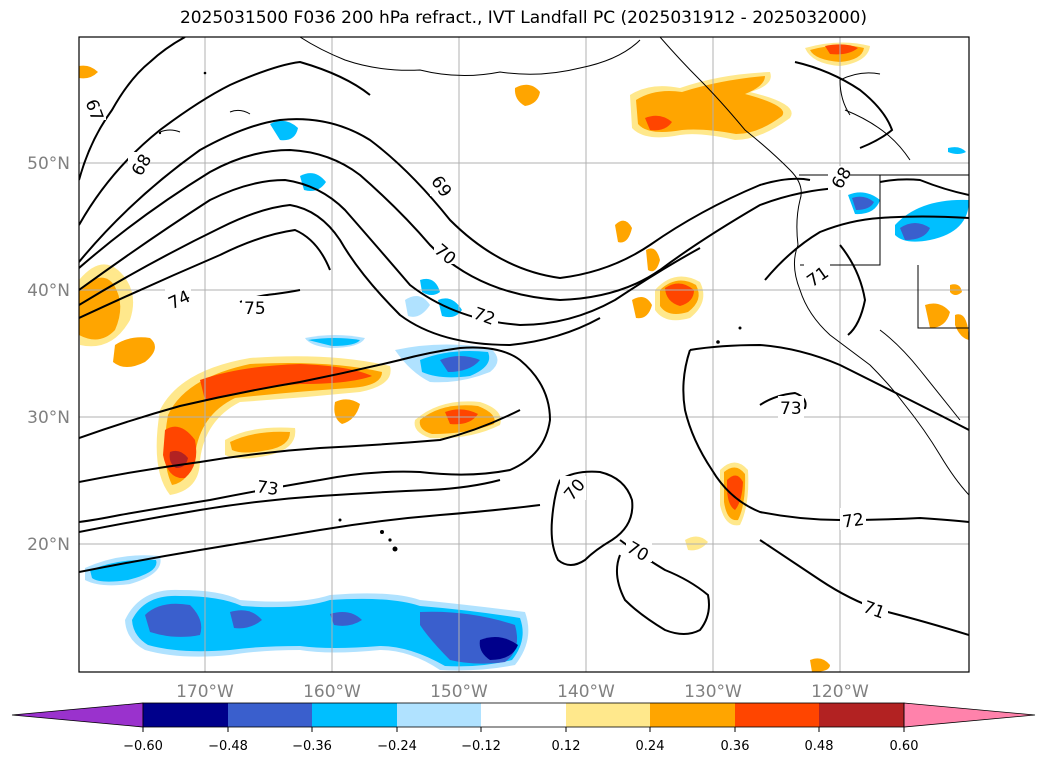 The width and height of the screenshot is (1047, 765). I want to click on colorbar-tick-label: 0.12, so click(566, 746).